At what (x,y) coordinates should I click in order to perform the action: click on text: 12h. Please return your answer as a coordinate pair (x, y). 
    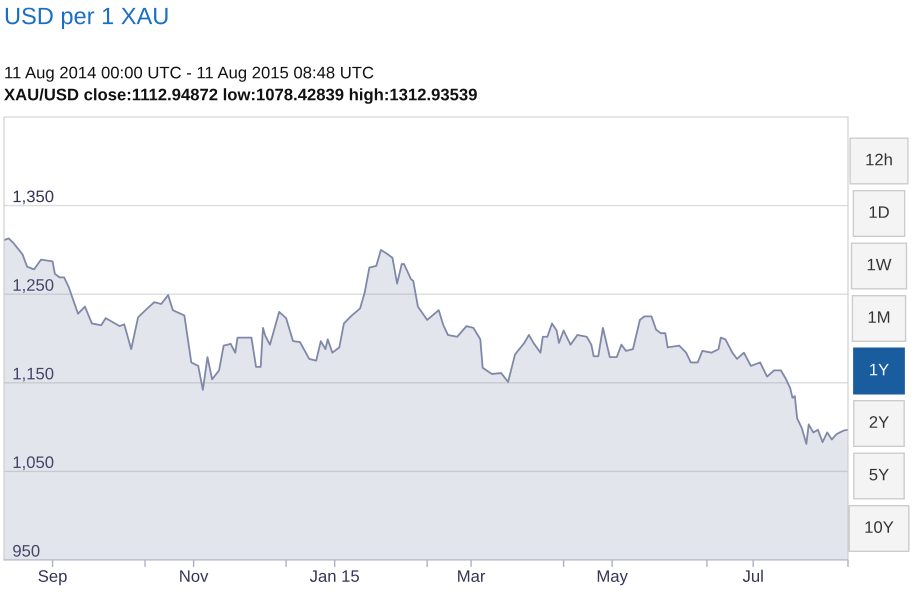
    Looking at the image, I should click on (879, 159).